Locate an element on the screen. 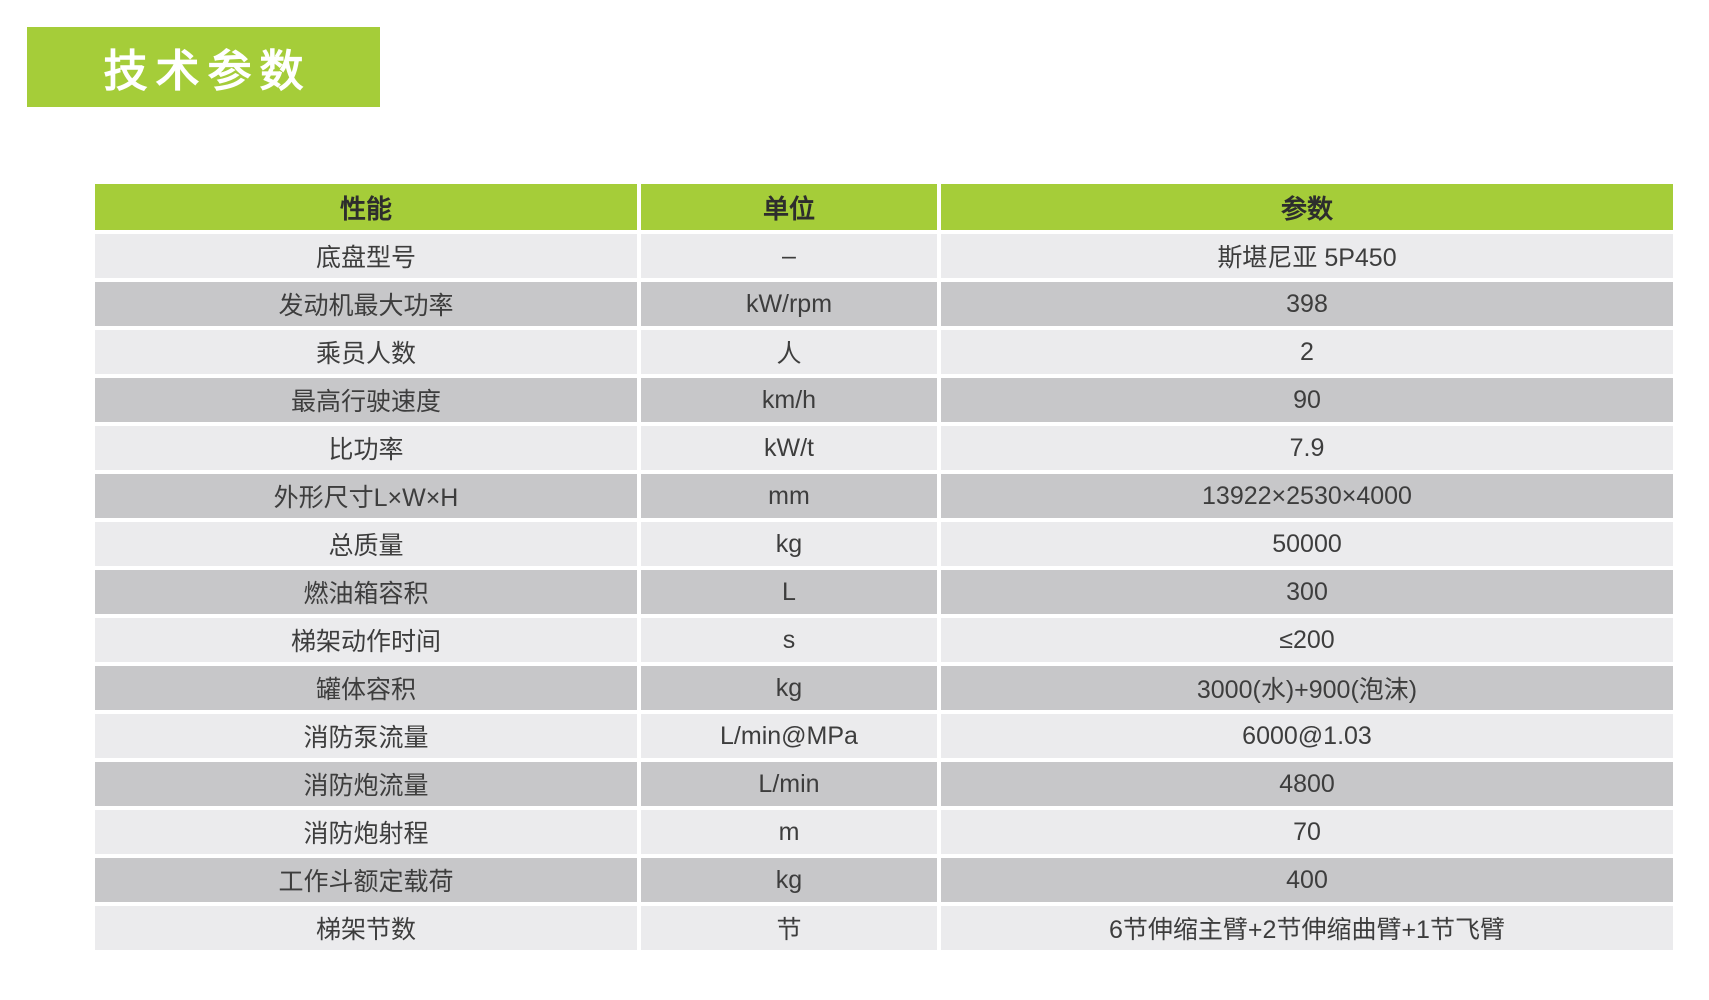 The width and height of the screenshot is (1709, 1000). value-cell: 398 is located at coordinates (1307, 304).